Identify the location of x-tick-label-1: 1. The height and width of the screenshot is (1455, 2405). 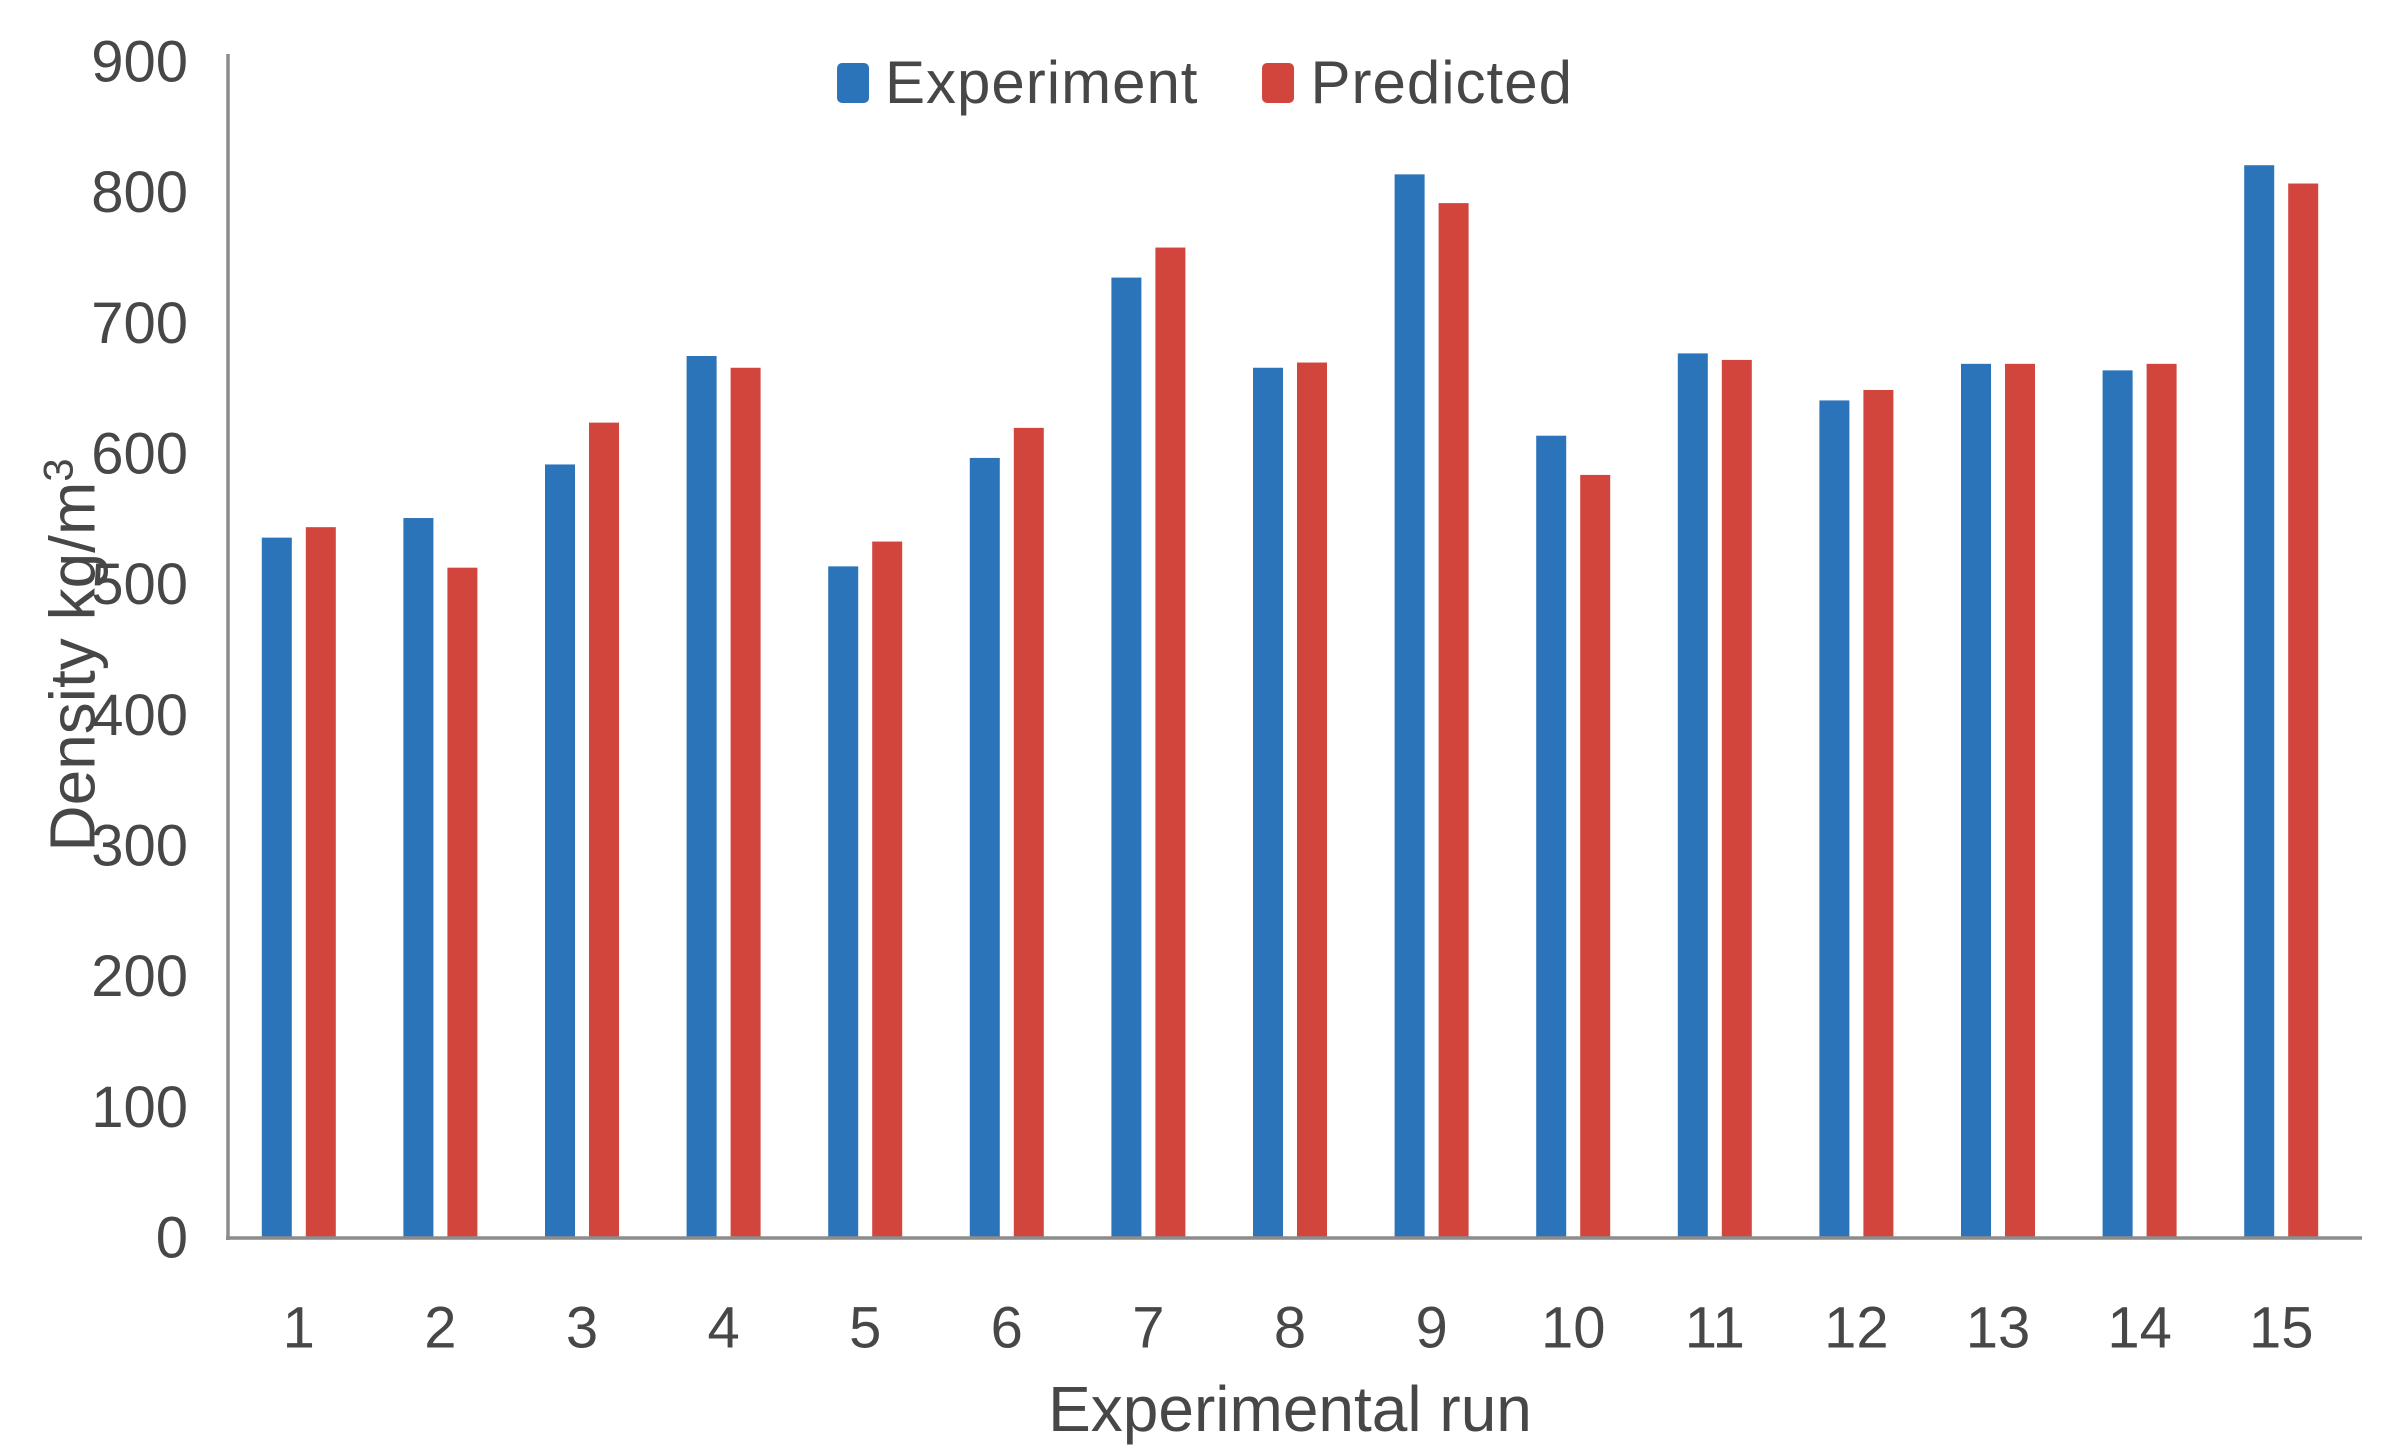
(299, 1328).